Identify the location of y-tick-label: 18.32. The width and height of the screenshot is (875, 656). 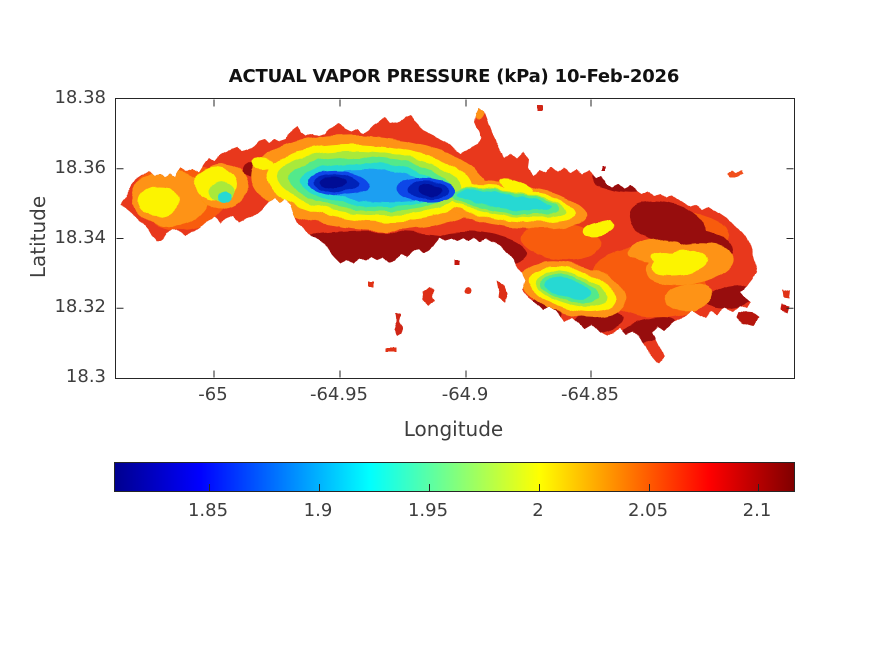
(80, 307).